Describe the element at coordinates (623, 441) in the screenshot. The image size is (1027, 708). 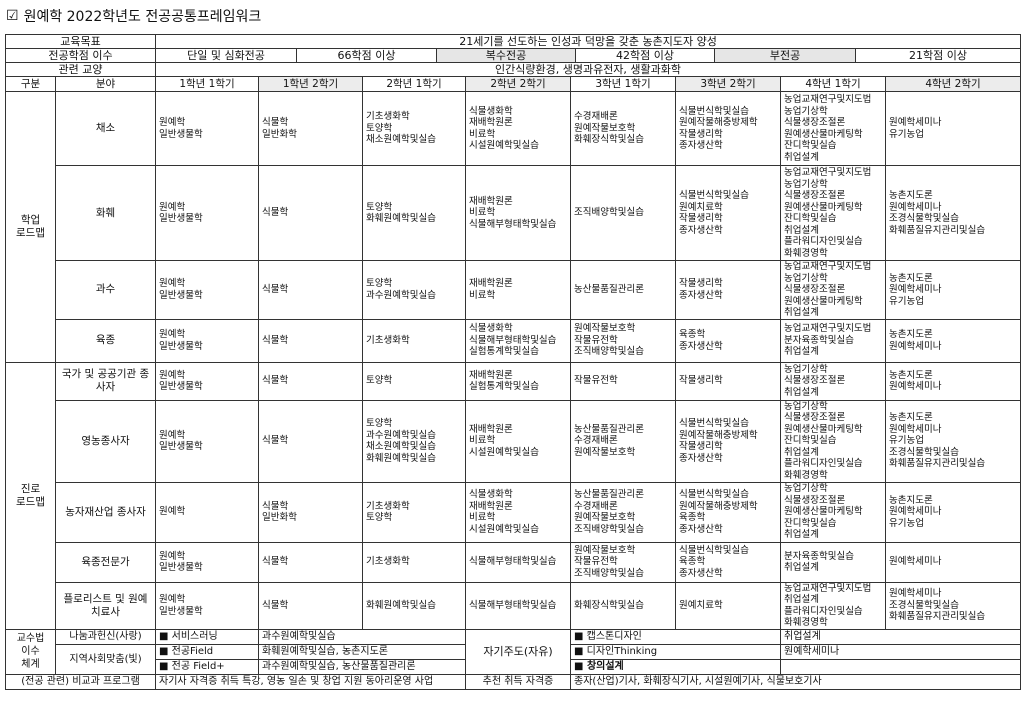
I see `course-cell: 농산물품질관리론 수경재배론 원예작물보호학` at that location.